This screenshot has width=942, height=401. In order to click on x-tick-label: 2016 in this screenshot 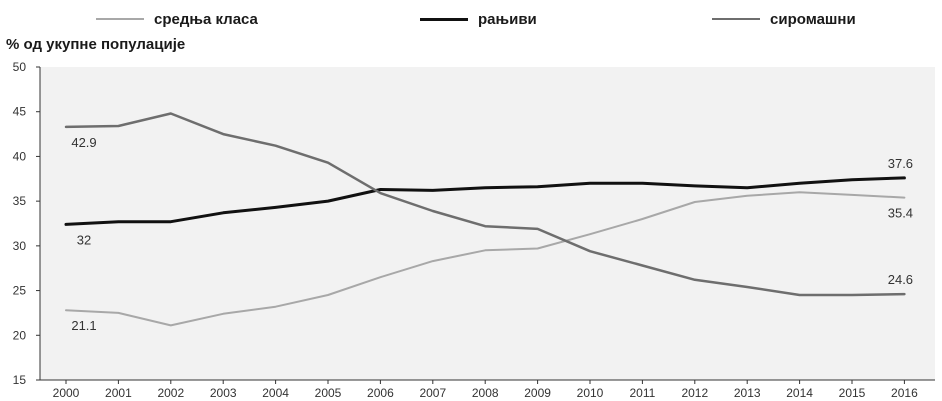, I will do `click(904, 393)`.